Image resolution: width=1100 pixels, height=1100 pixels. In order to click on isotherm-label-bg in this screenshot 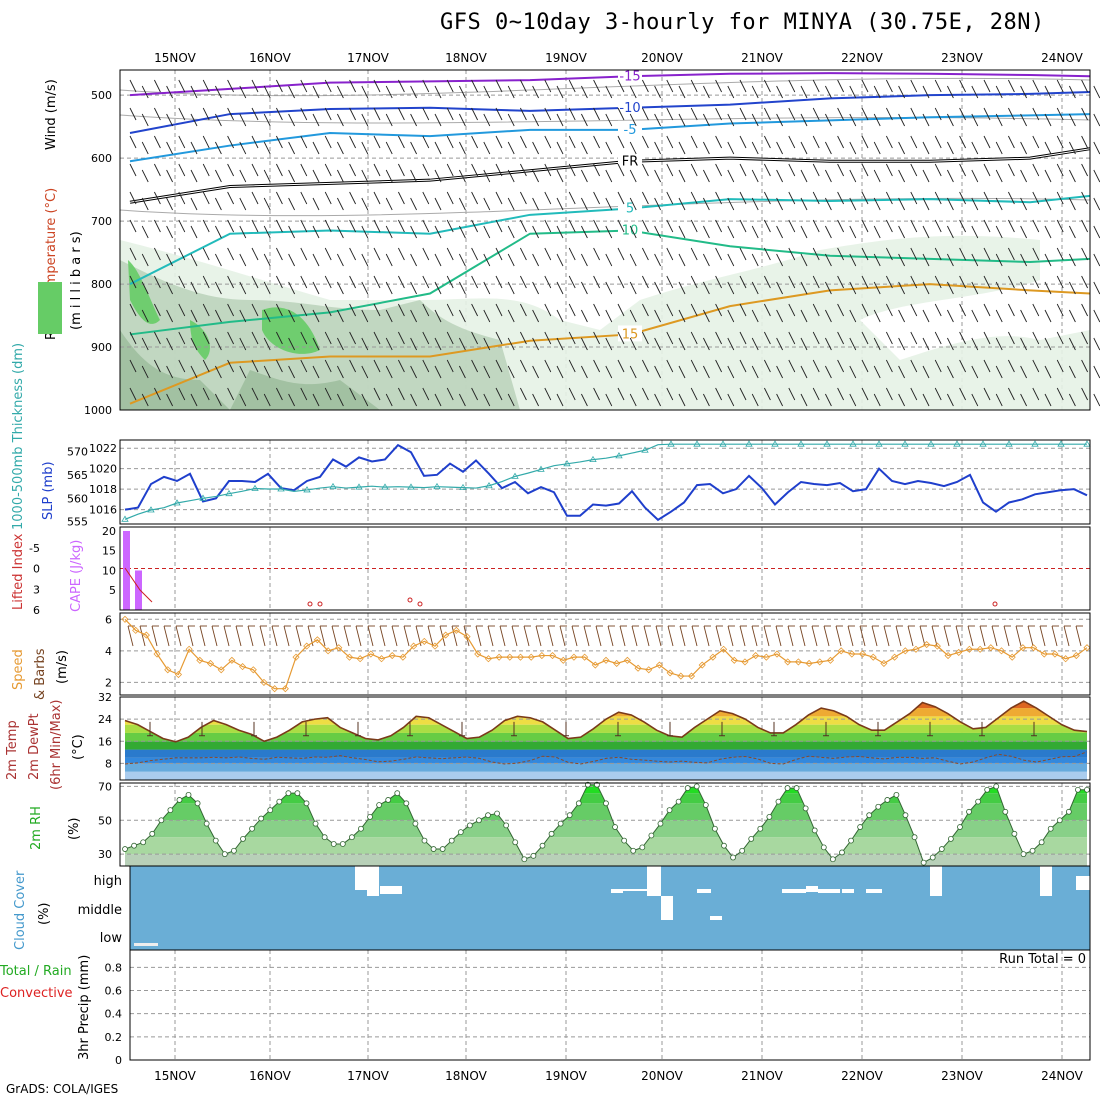, I will do `click(630, 75)`.